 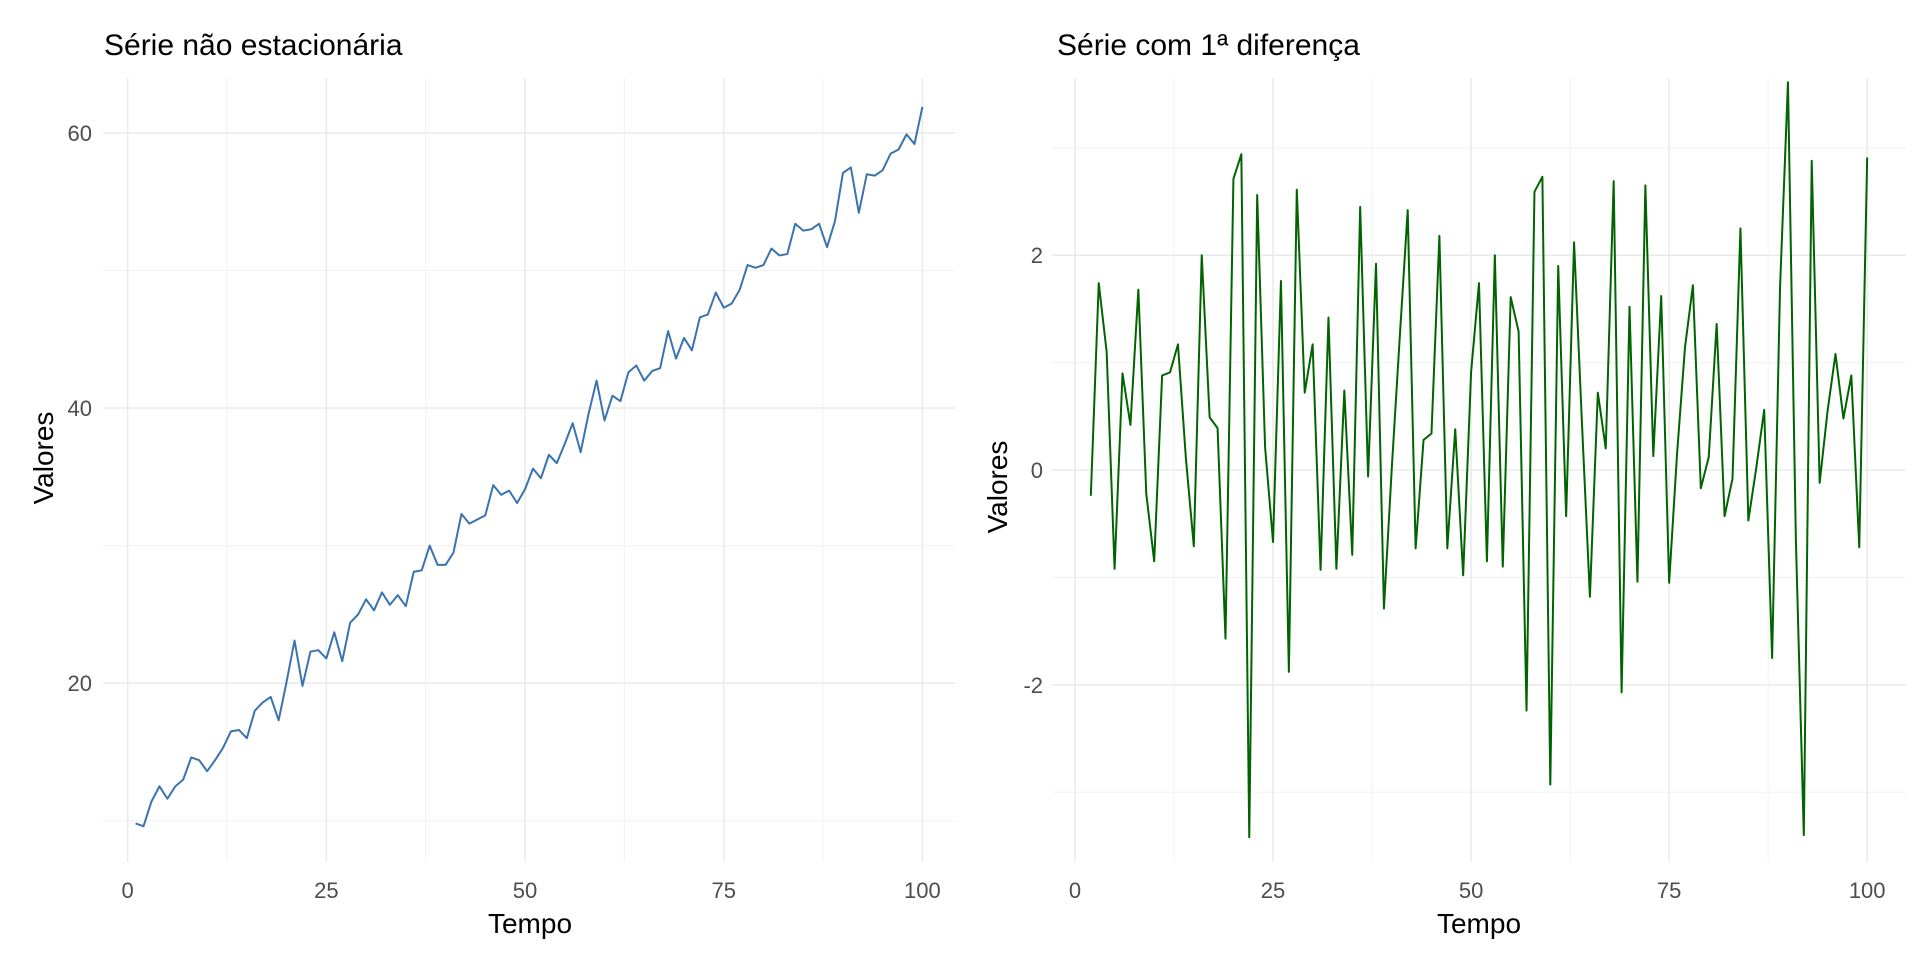 What do you see at coordinates (80, 133) in the screenshot?
I see `y-tick-label: 60` at bounding box center [80, 133].